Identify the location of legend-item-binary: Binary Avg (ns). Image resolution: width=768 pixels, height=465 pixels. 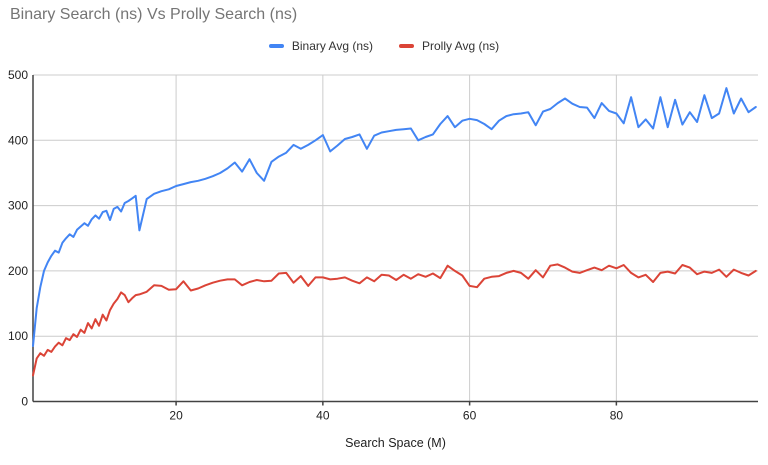
(320, 46).